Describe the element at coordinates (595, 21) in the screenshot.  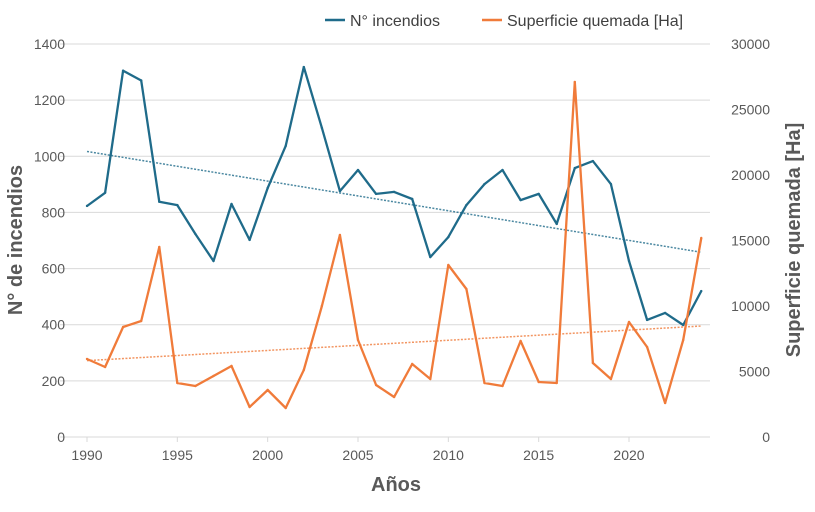
I see `legend-label-superficie: Superficie quemada [Ha]` at that location.